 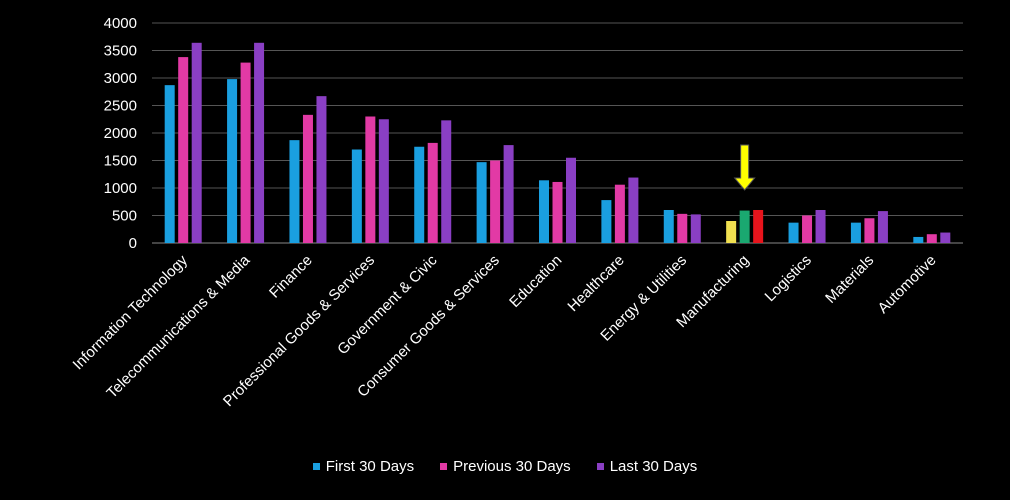 I want to click on y-tick-label: 4000, so click(x=120, y=23).